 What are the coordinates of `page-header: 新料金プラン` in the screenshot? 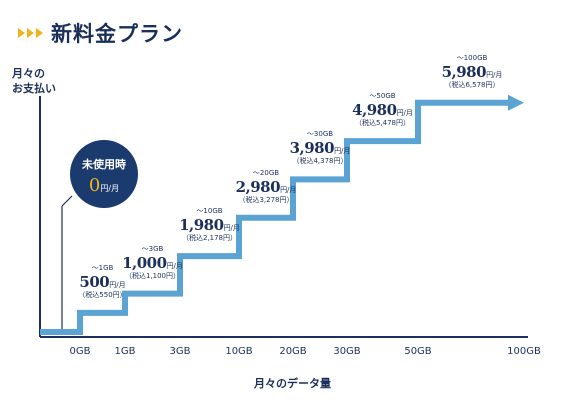 It's located at (100, 33).